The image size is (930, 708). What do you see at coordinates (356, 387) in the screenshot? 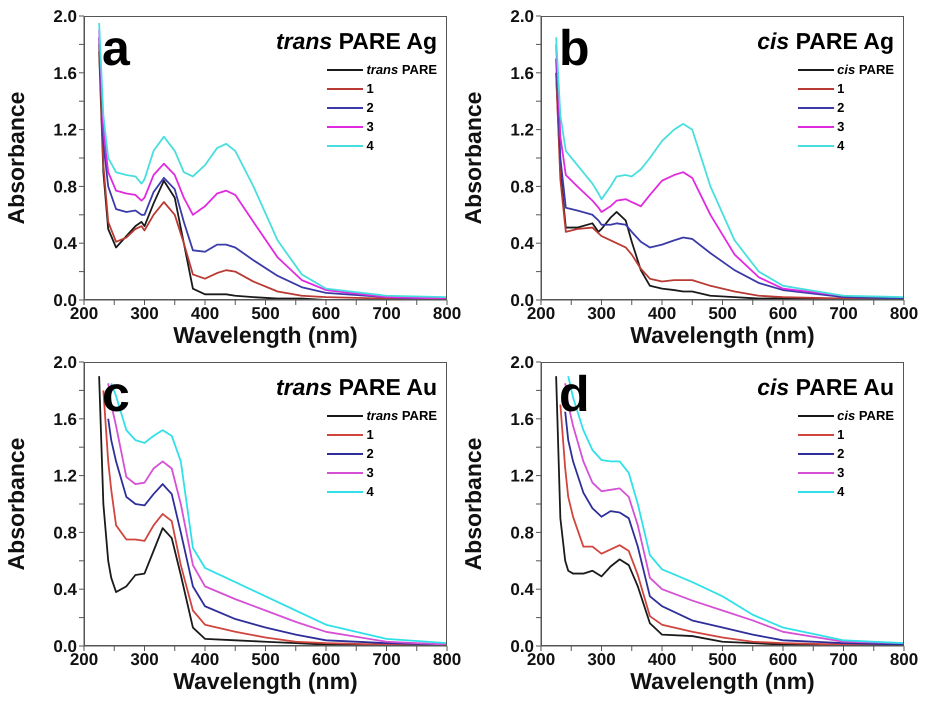
I see `text: trans PARE Au` at bounding box center [356, 387].